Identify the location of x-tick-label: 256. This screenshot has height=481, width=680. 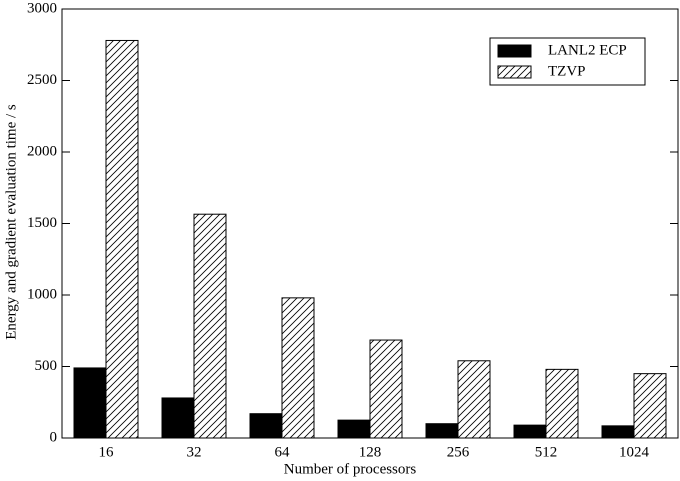
(458, 452).